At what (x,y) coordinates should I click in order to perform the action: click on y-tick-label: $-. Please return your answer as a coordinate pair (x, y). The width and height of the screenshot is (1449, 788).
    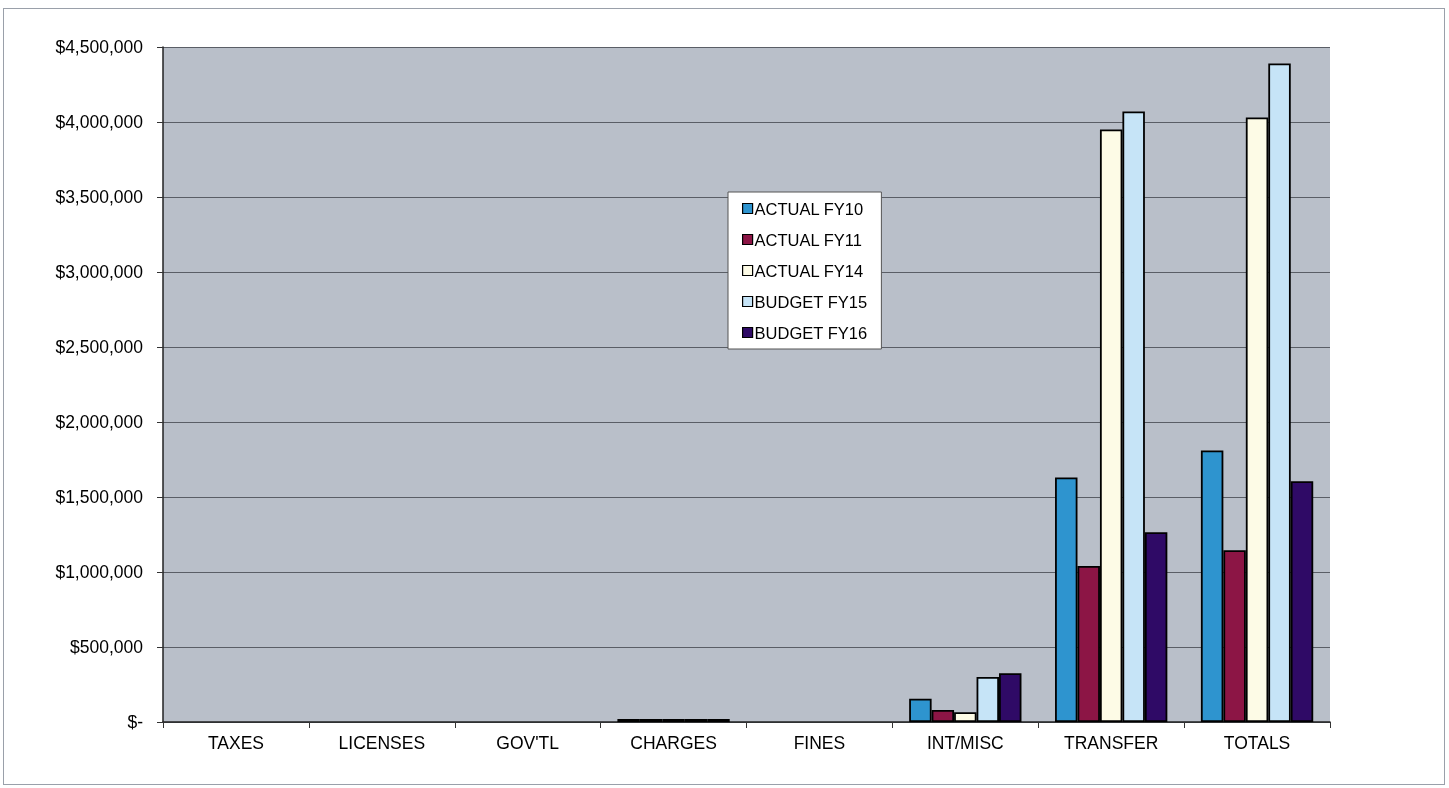
    Looking at the image, I should click on (135, 722).